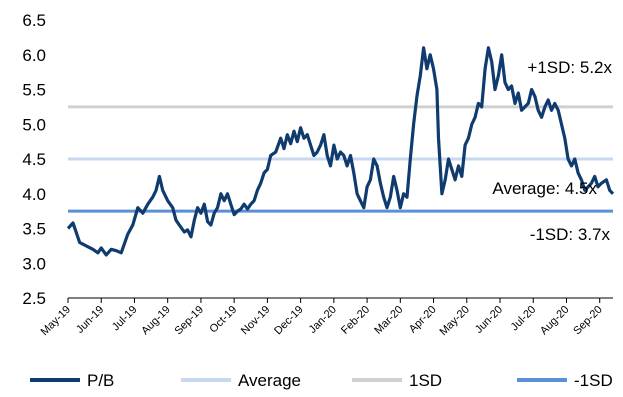 This screenshot has height=397, width=623. I want to click on y-tick-label: 3.5, so click(34, 229).